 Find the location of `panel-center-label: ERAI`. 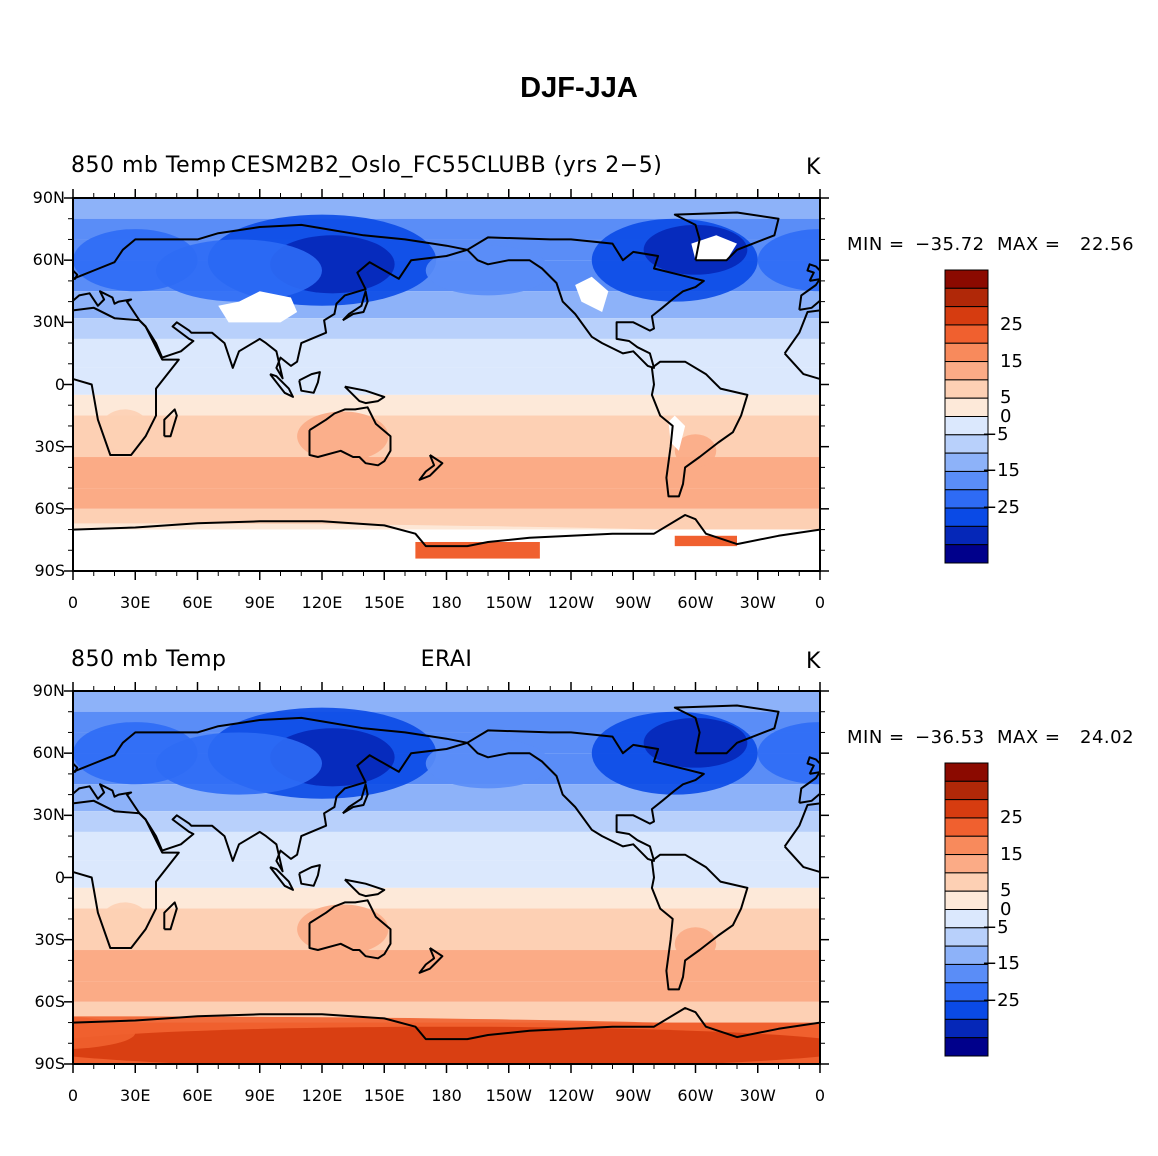

panel-center-label: ERAI is located at coordinates (446, 659).